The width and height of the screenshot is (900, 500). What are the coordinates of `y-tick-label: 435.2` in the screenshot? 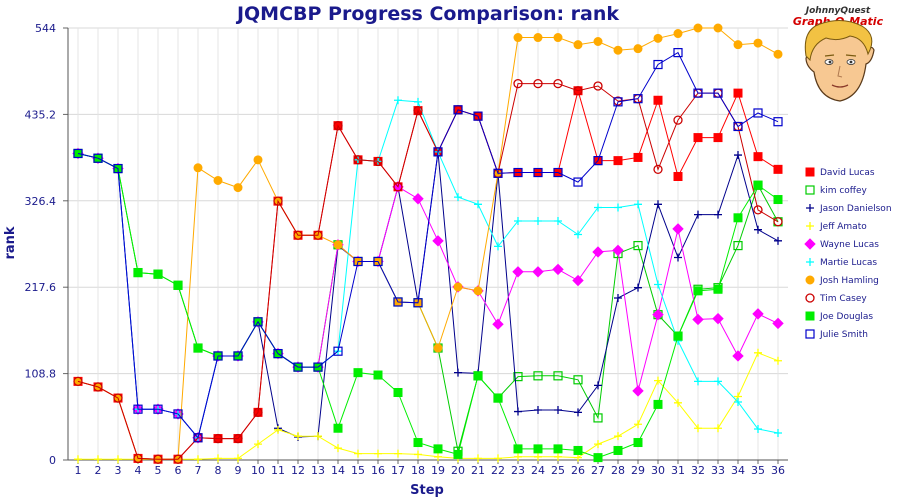 It's located at (41, 114).